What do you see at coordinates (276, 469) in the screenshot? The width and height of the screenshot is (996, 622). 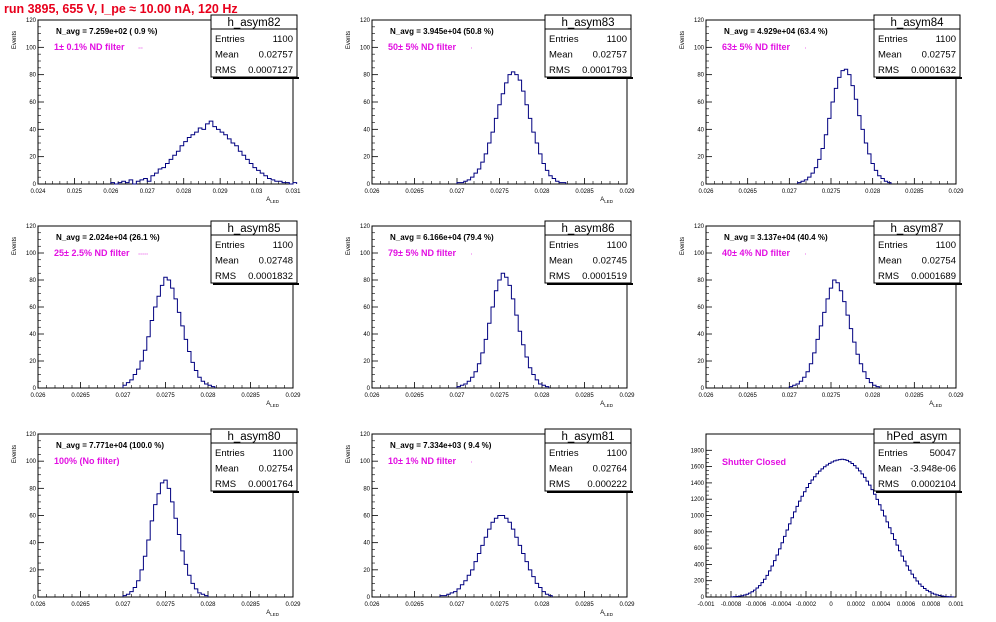 I see `stats-value: 0.02754` at bounding box center [276, 469].